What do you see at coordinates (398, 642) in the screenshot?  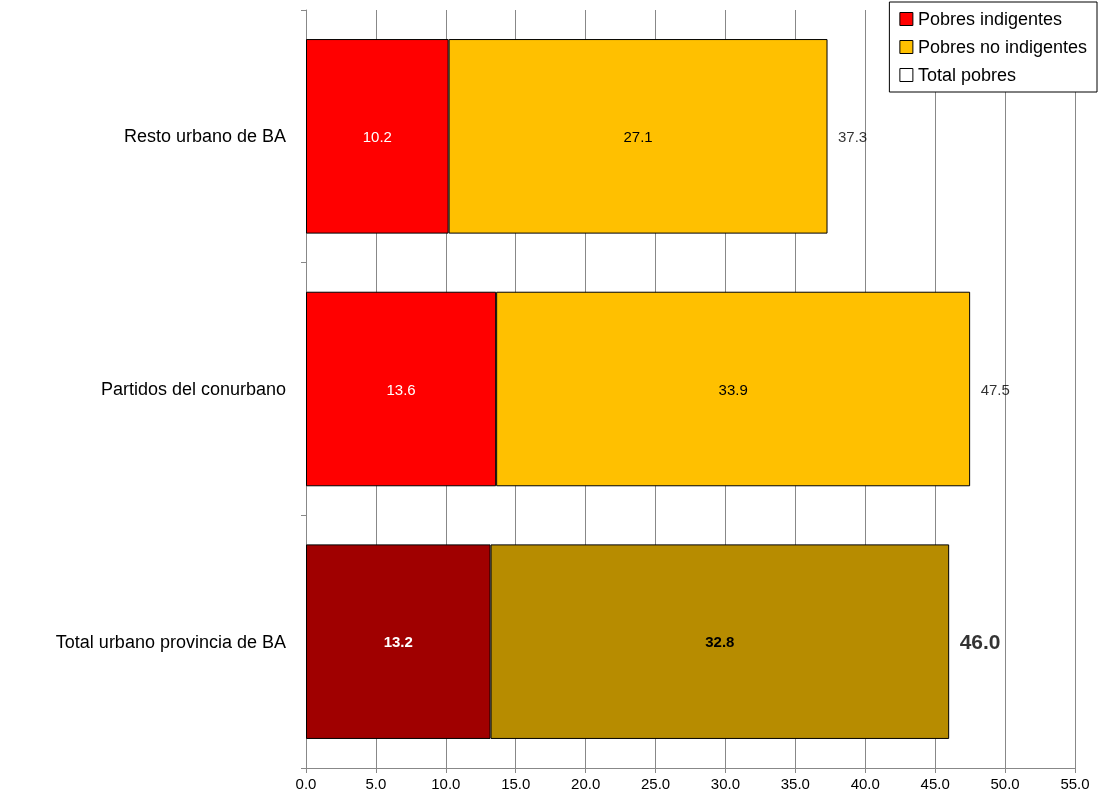 I see `data-label: 13.2` at bounding box center [398, 642].